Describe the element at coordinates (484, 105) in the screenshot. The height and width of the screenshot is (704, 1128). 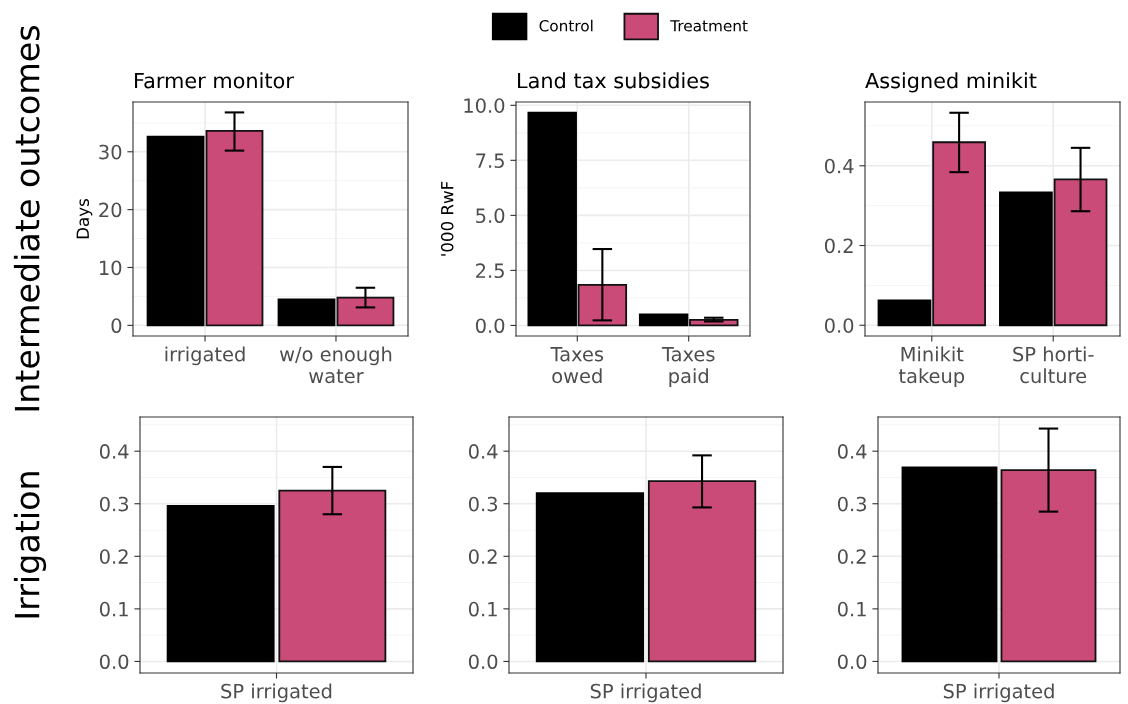
I see `y-tick-label: 10.0` at that location.